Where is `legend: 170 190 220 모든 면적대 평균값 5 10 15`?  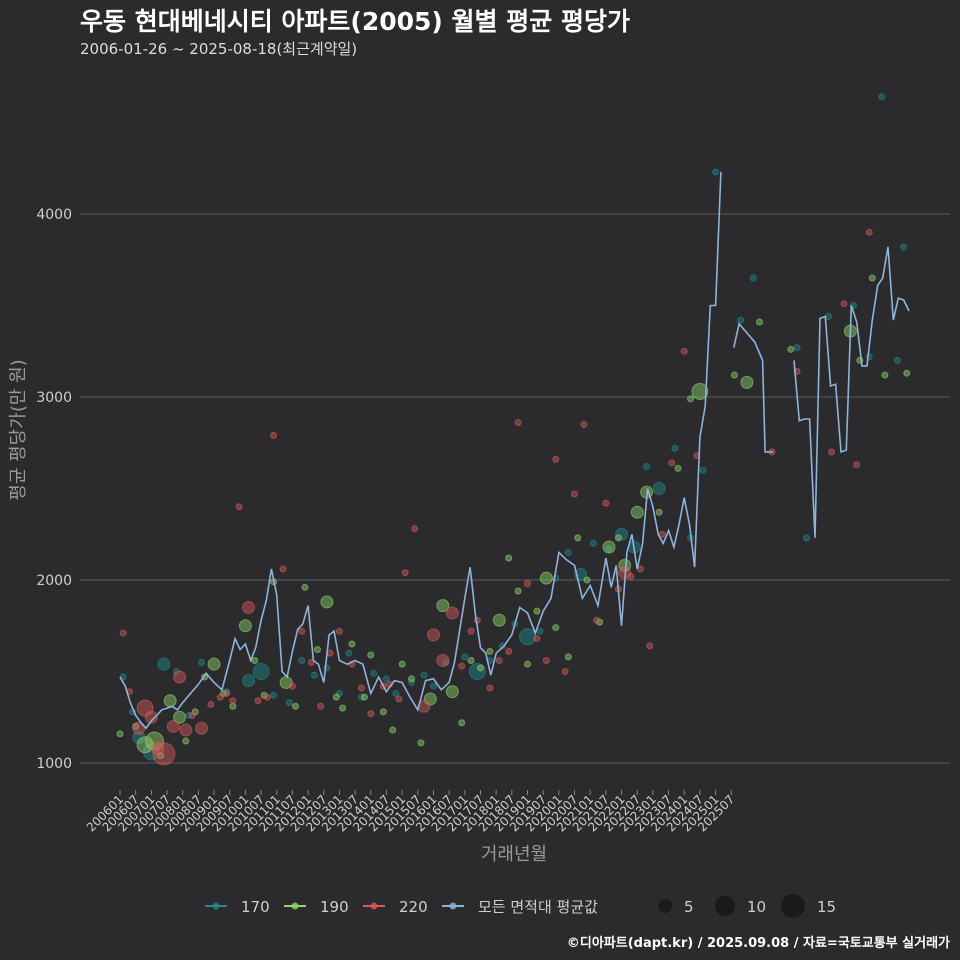 legend: 170 190 220 모든 면적대 평균값 5 10 15 is located at coordinates (520, 906).